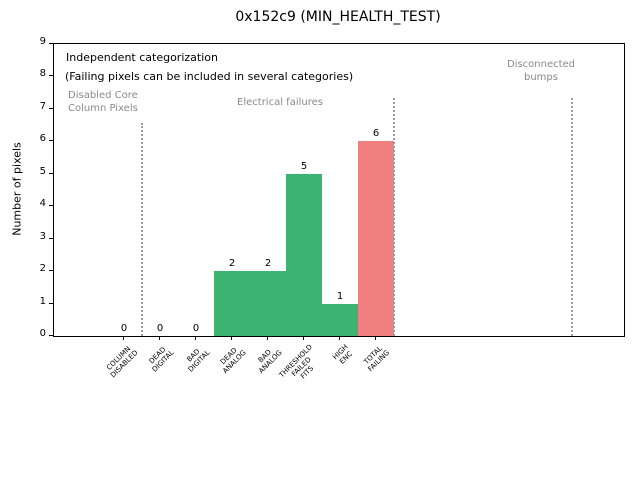 This screenshot has width=640, height=480. What do you see at coordinates (343, 354) in the screenshot?
I see `x-tick-label-high-enc: HIGH ENC` at bounding box center [343, 354].